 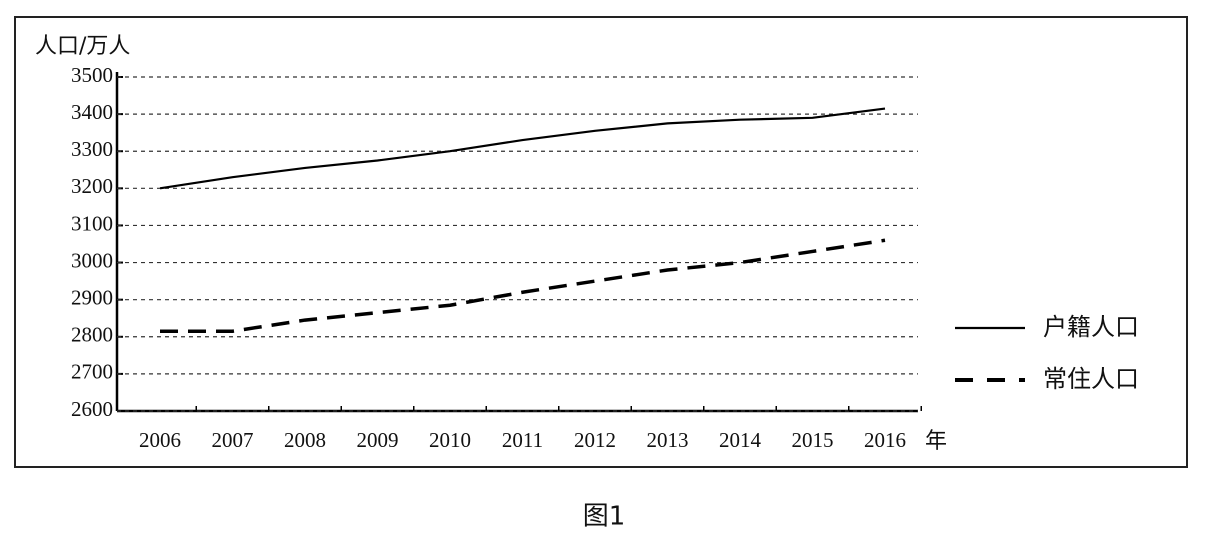 I want to click on y-axis-label: 人口/万人, so click(x=82, y=46).